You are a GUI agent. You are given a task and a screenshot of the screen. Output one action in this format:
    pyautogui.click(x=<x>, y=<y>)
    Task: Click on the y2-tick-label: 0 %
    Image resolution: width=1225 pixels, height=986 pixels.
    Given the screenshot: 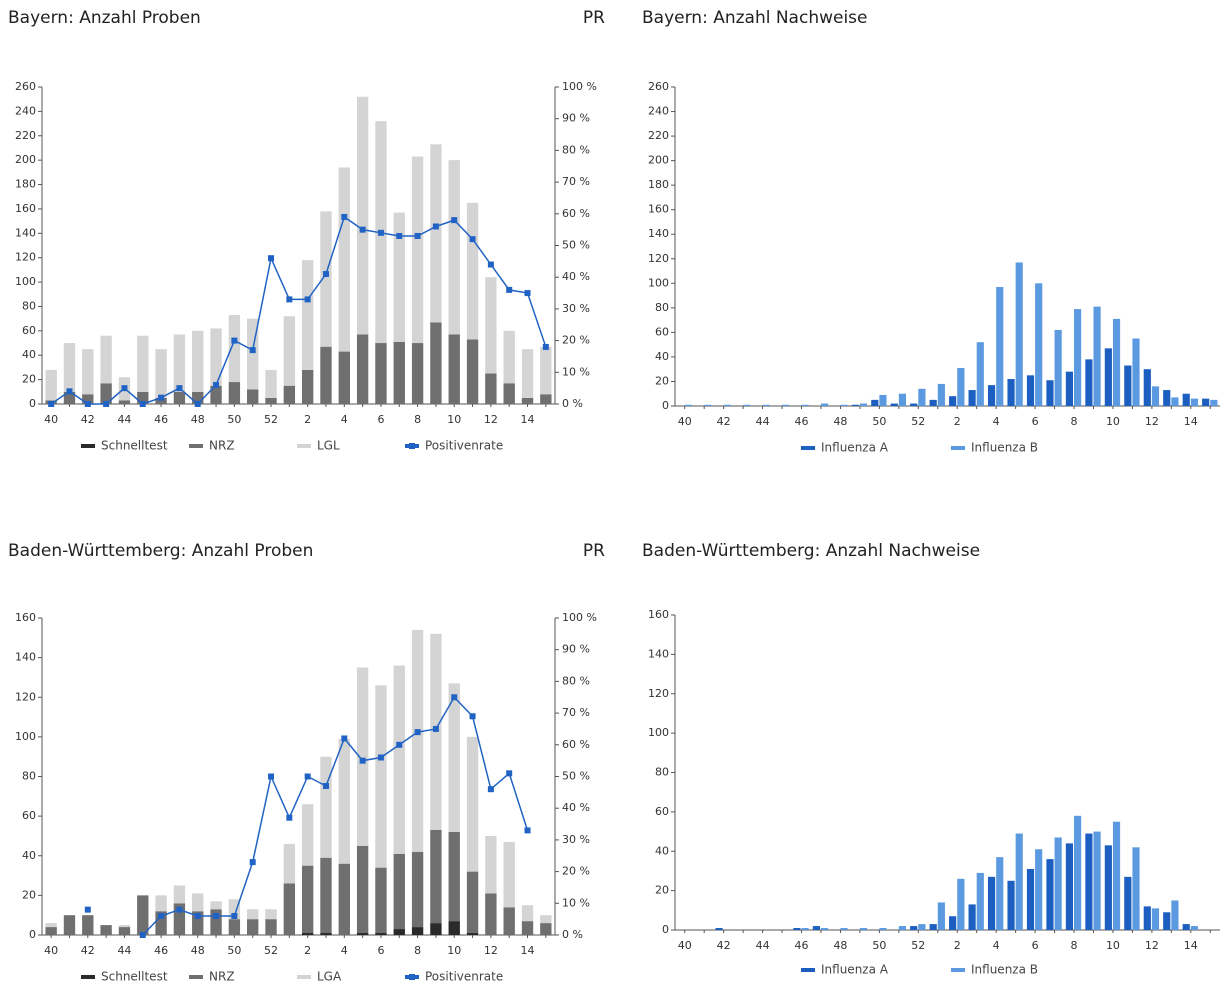 What is the action you would take?
    pyautogui.click(x=572, y=403)
    